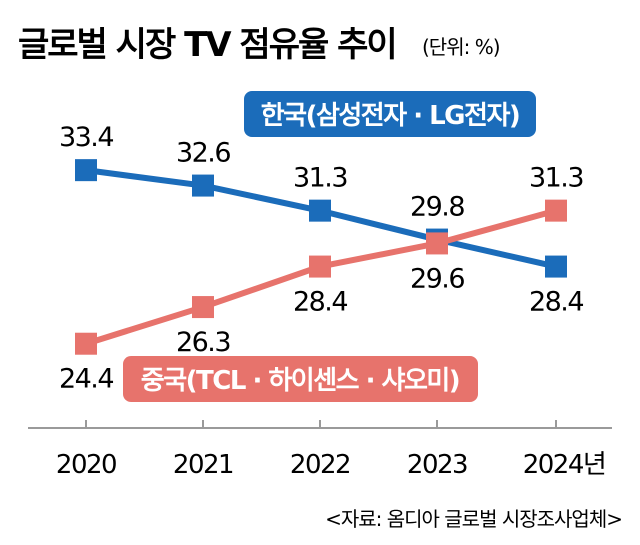 The width and height of the screenshot is (640, 545). Describe the element at coordinates (320, 178) in the screenshot. I see `data-label-korea: 31.3` at that location.